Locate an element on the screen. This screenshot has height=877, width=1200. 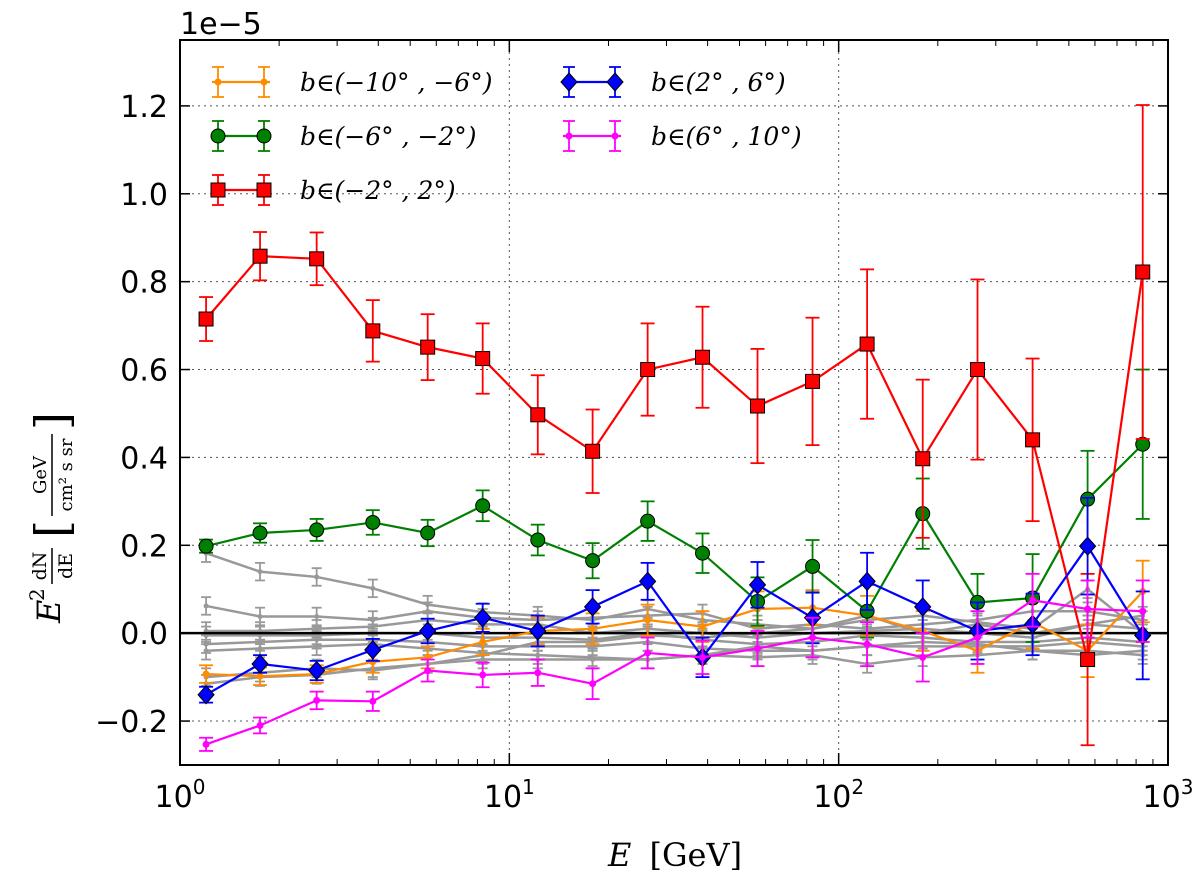
y-label-numerator: dN is located at coordinates (40, 566).